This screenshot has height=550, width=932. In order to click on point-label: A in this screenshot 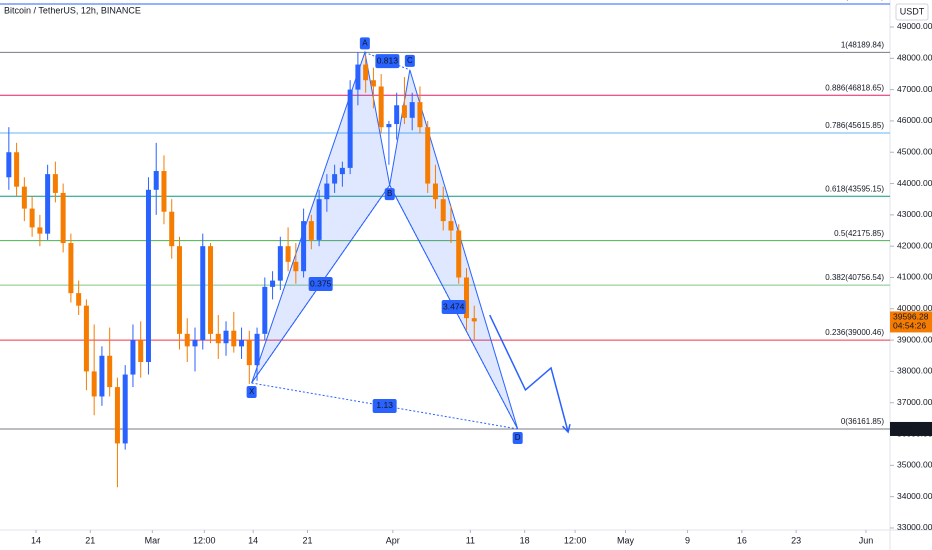, I will do `click(365, 42)`.